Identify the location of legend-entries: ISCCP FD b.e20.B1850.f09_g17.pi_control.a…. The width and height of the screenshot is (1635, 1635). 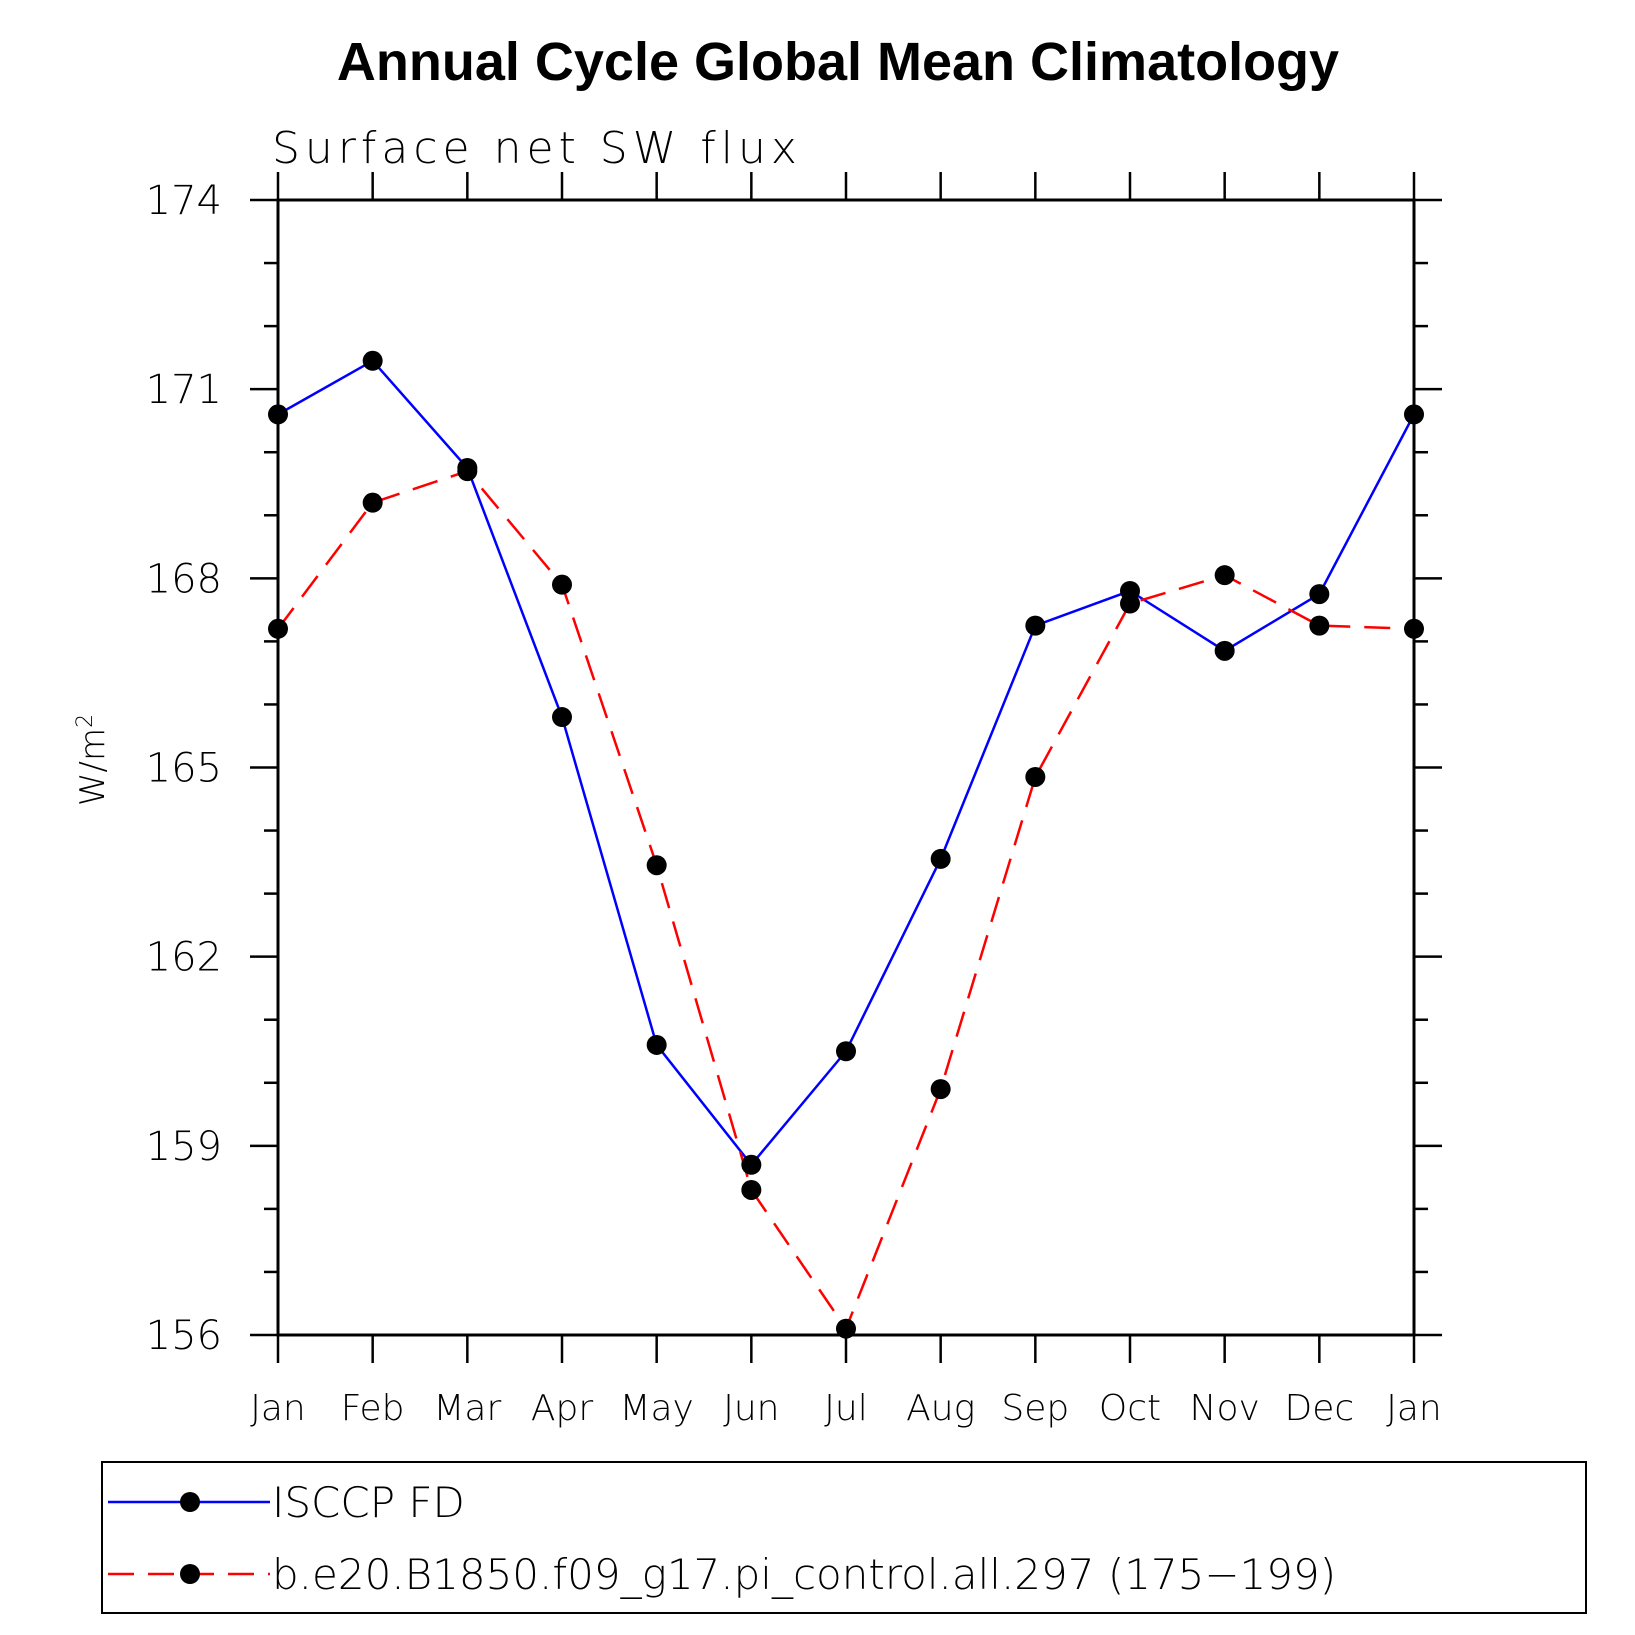
(722, 1538).